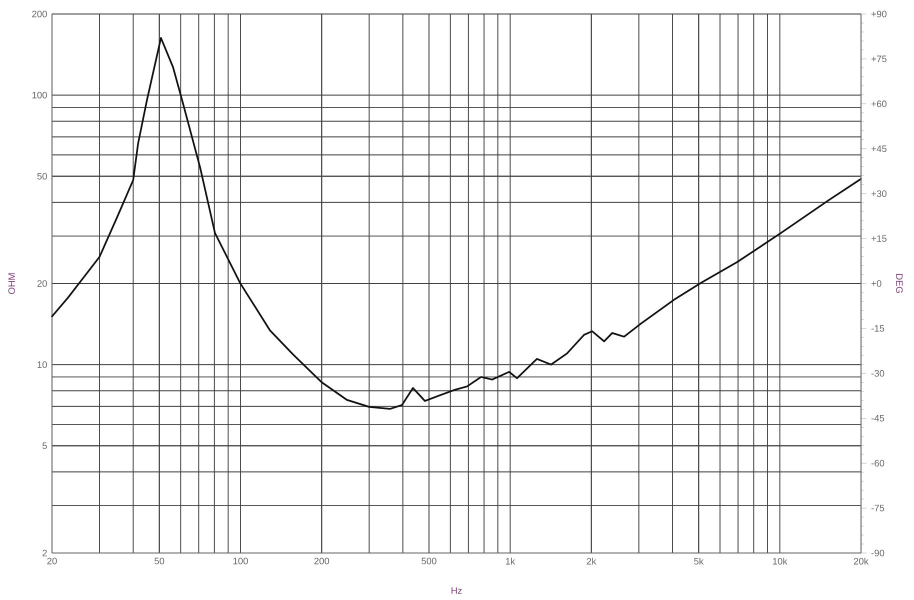 This screenshot has width=914, height=600. What do you see at coordinates (877, 283) in the screenshot?
I see `y2-tick-label: +0` at bounding box center [877, 283].